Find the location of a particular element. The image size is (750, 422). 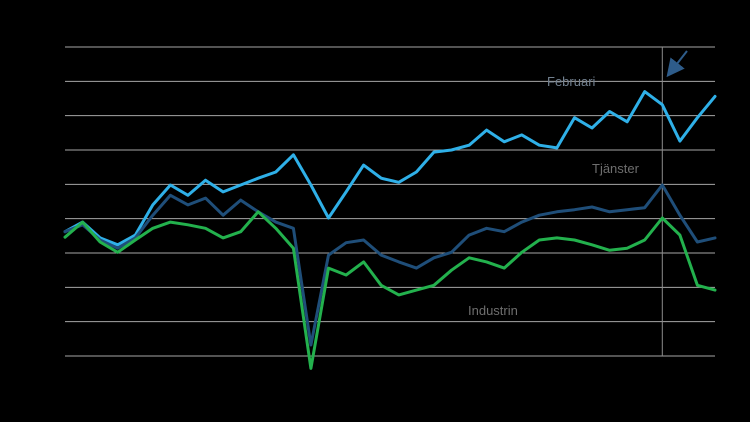

services-series-label: Tjänster is located at coordinates (616, 168).